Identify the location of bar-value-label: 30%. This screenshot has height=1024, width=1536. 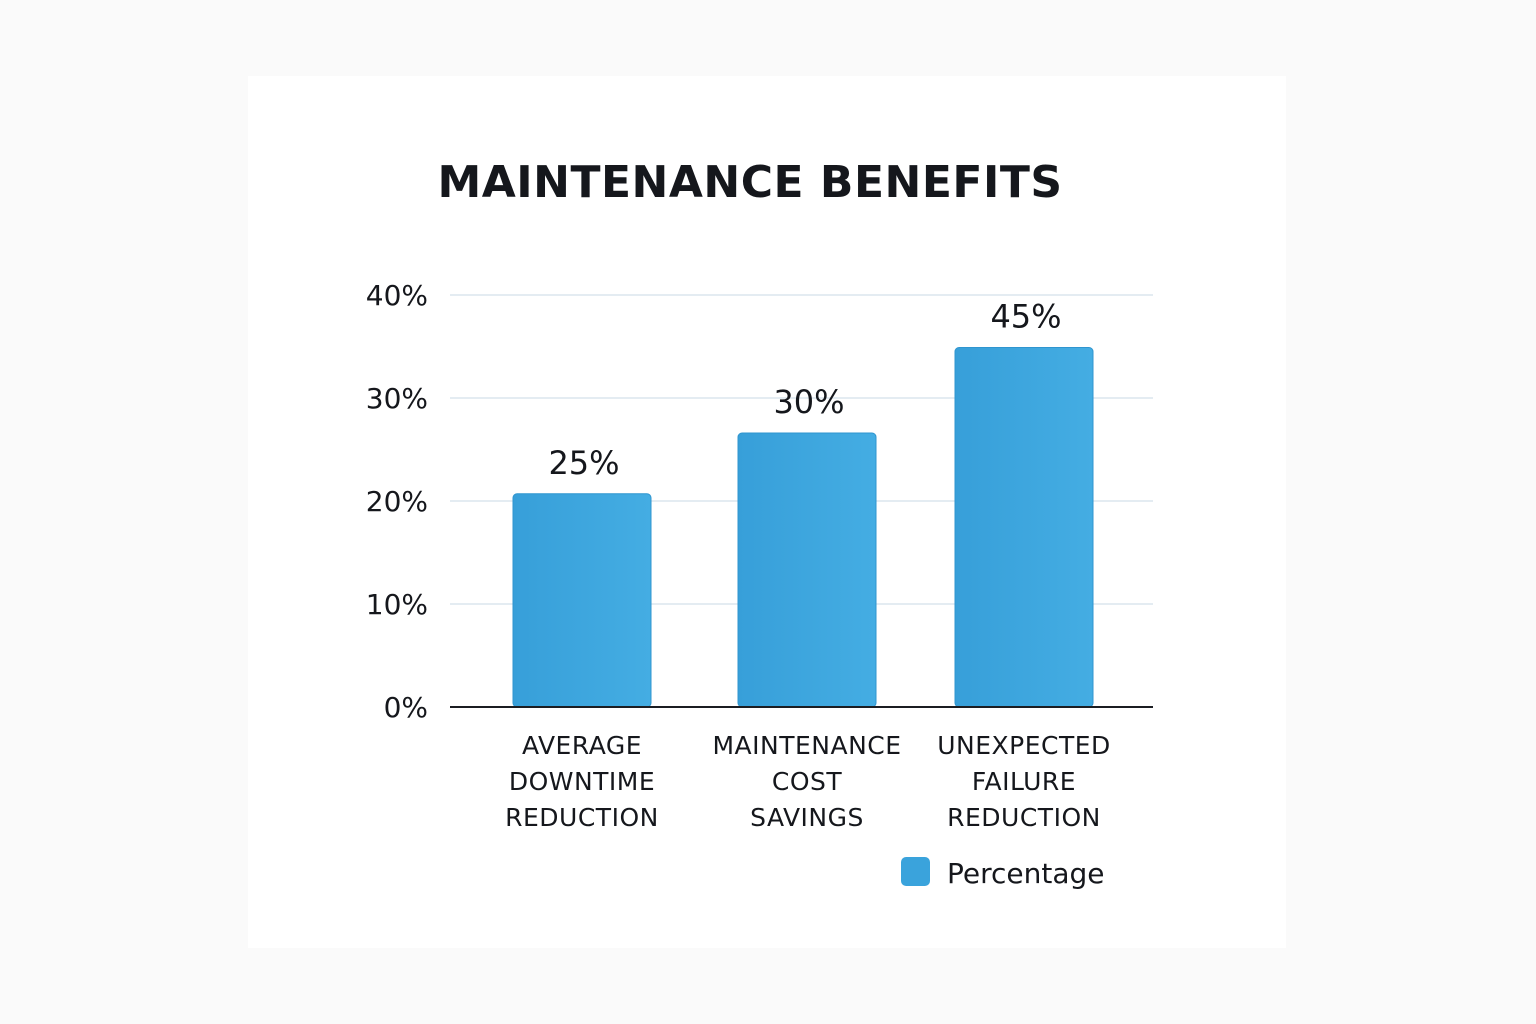
(808, 402).